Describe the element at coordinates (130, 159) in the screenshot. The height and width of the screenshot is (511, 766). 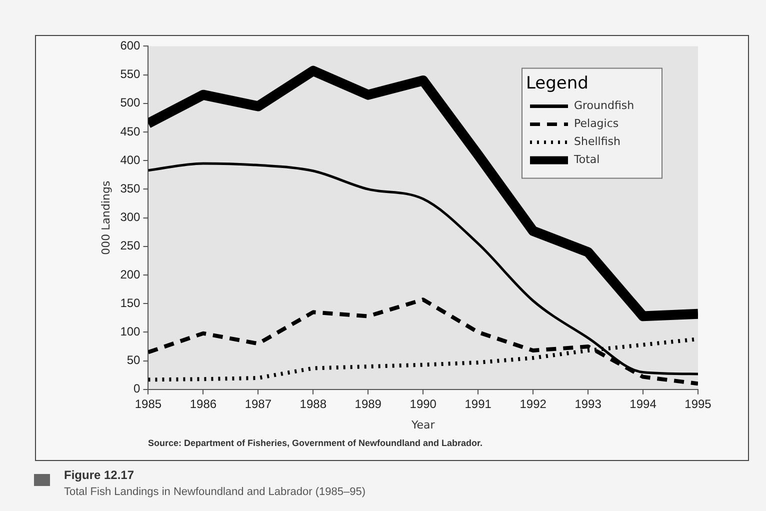
I see `y-tick-label: 400` at that location.